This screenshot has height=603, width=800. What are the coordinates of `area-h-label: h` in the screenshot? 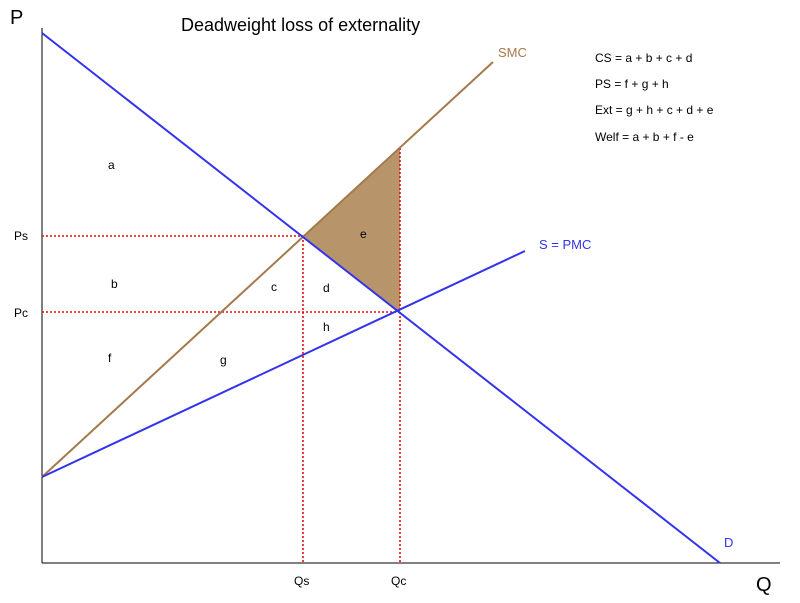 It's located at (326, 327).